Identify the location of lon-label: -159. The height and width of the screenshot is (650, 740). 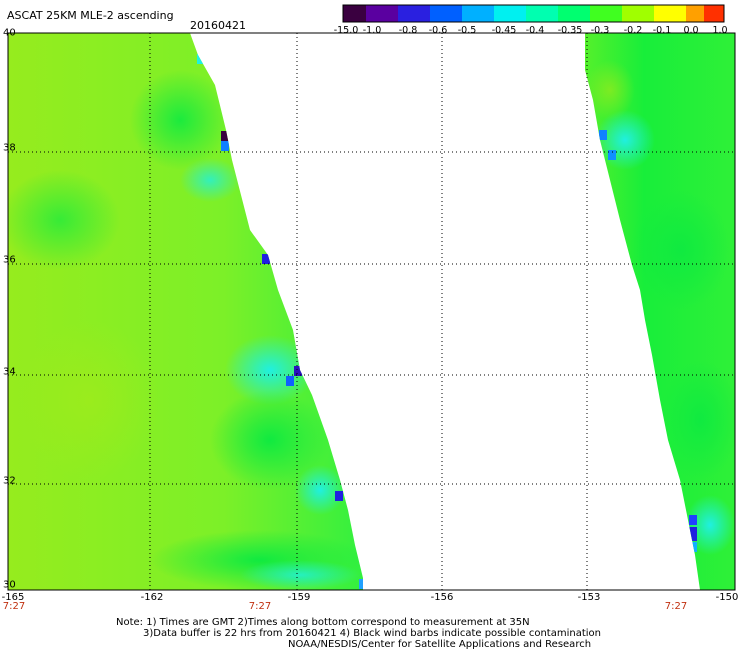
(299, 597).